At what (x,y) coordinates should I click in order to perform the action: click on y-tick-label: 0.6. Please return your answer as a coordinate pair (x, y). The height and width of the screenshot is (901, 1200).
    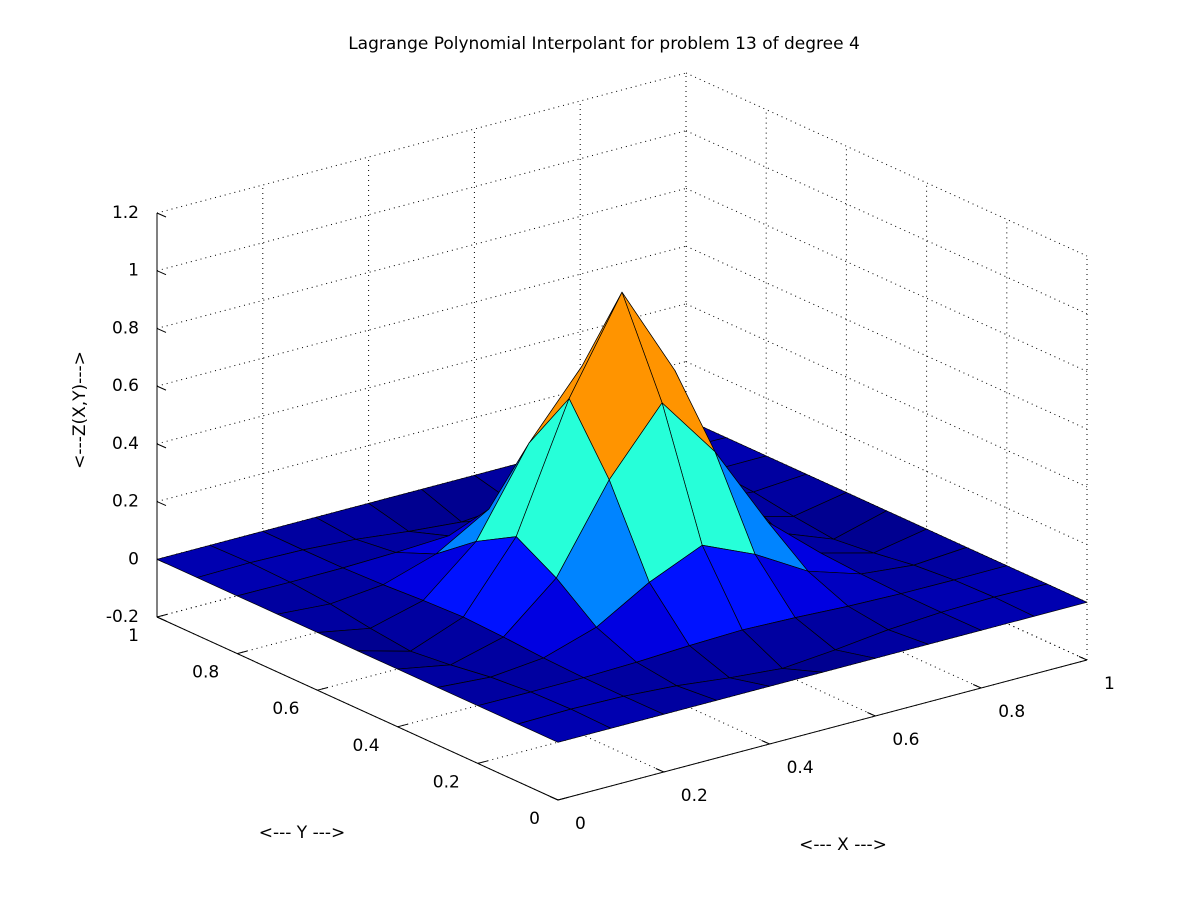
    Looking at the image, I should click on (285, 709).